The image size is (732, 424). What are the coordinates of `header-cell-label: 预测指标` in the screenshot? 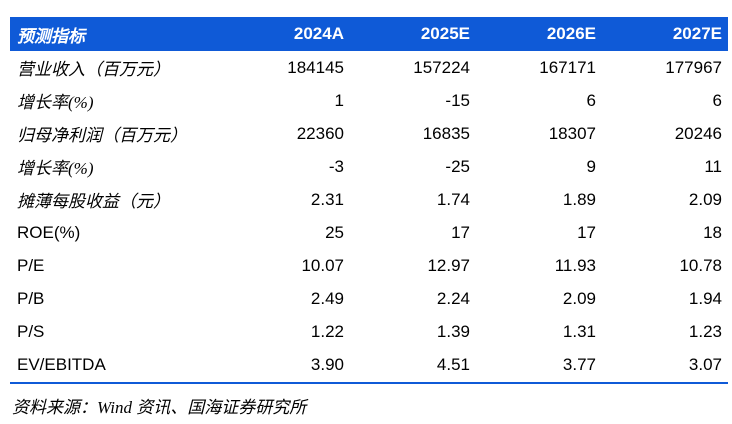 It's located at (117, 34).